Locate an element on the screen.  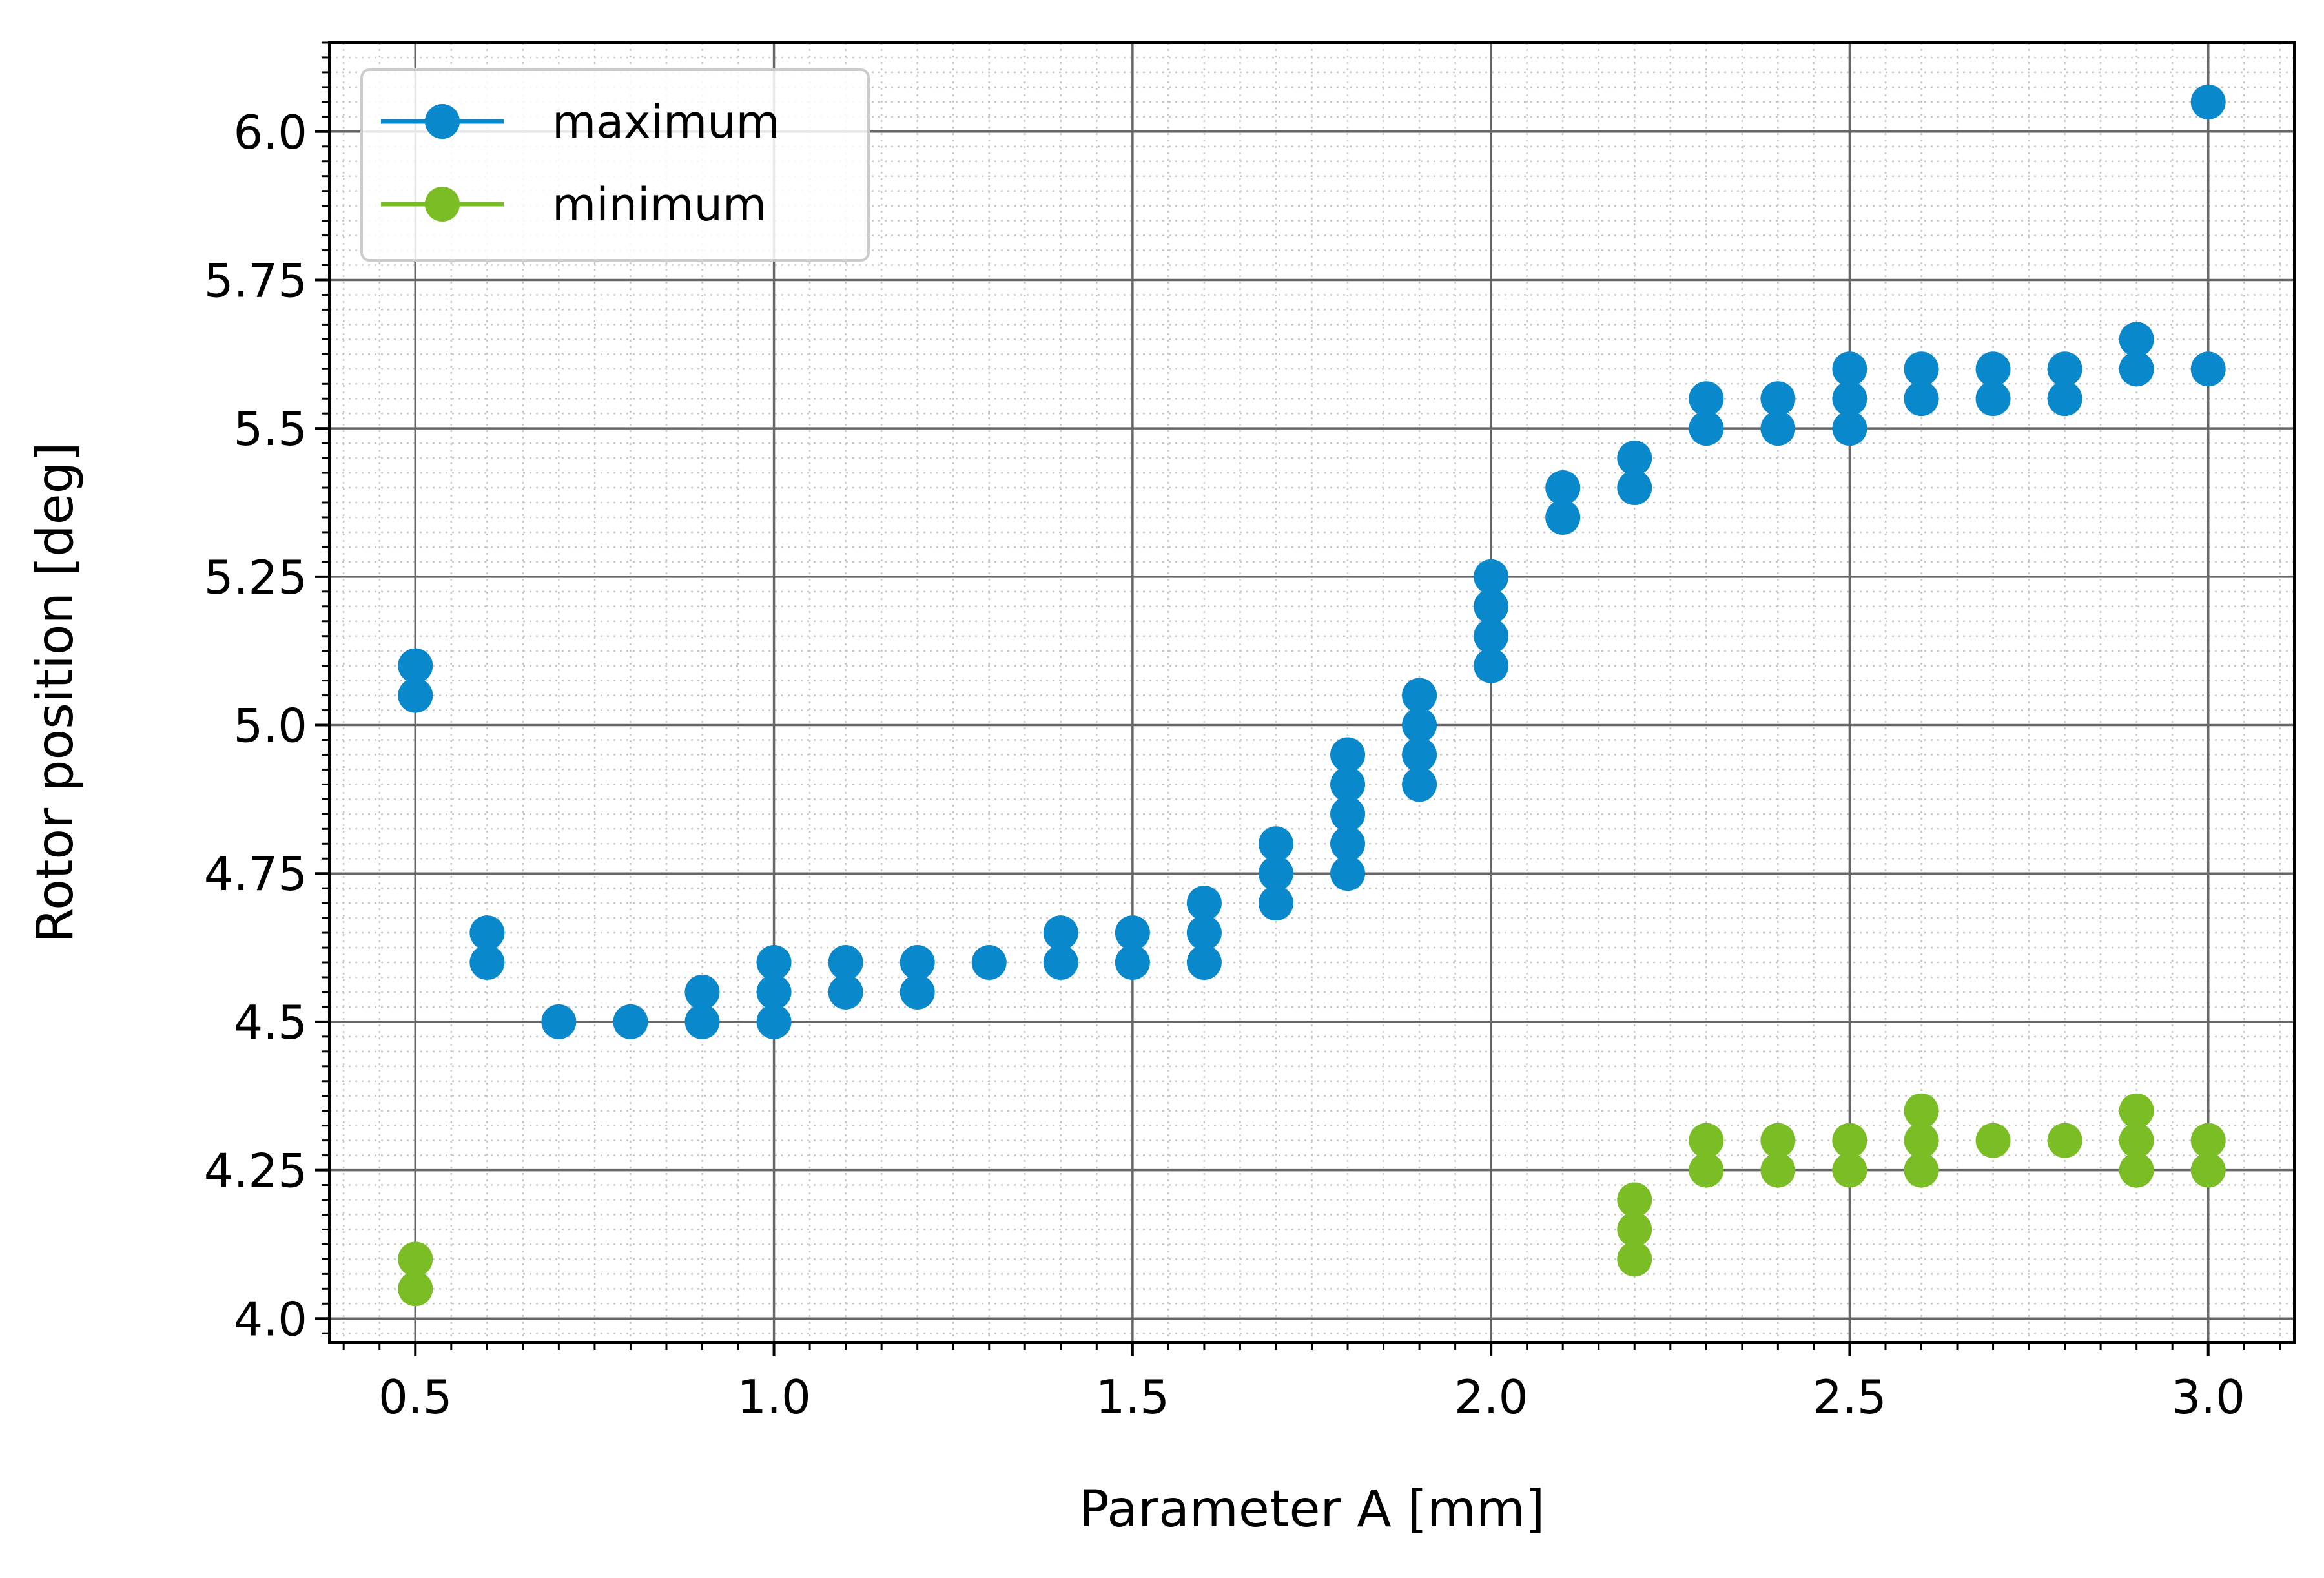
series-minimum is located at coordinates (1312, 1200).